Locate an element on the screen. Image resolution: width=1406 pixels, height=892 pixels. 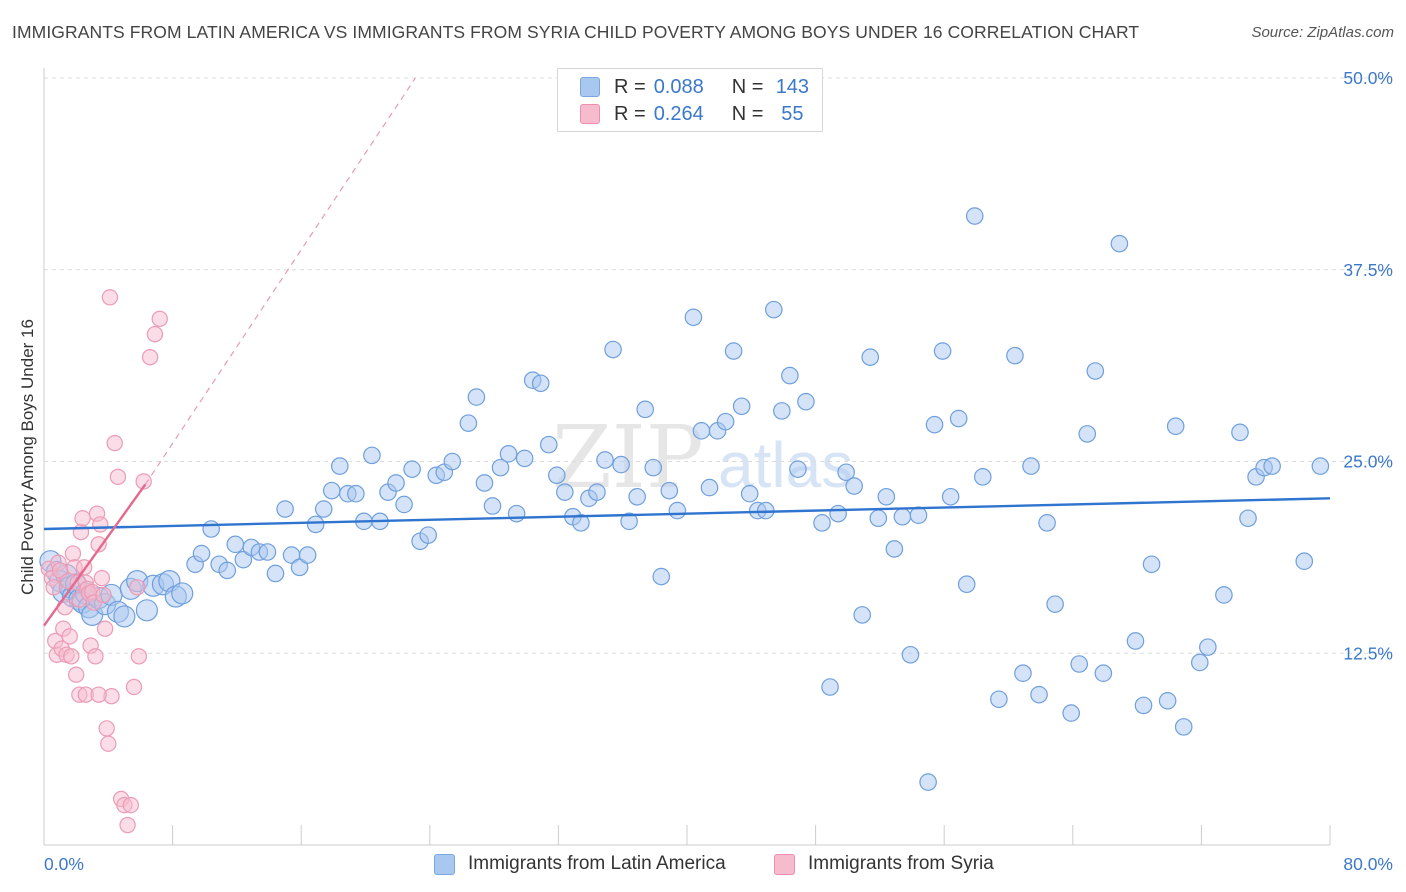
series-syria is located at coordinates (104, 561).